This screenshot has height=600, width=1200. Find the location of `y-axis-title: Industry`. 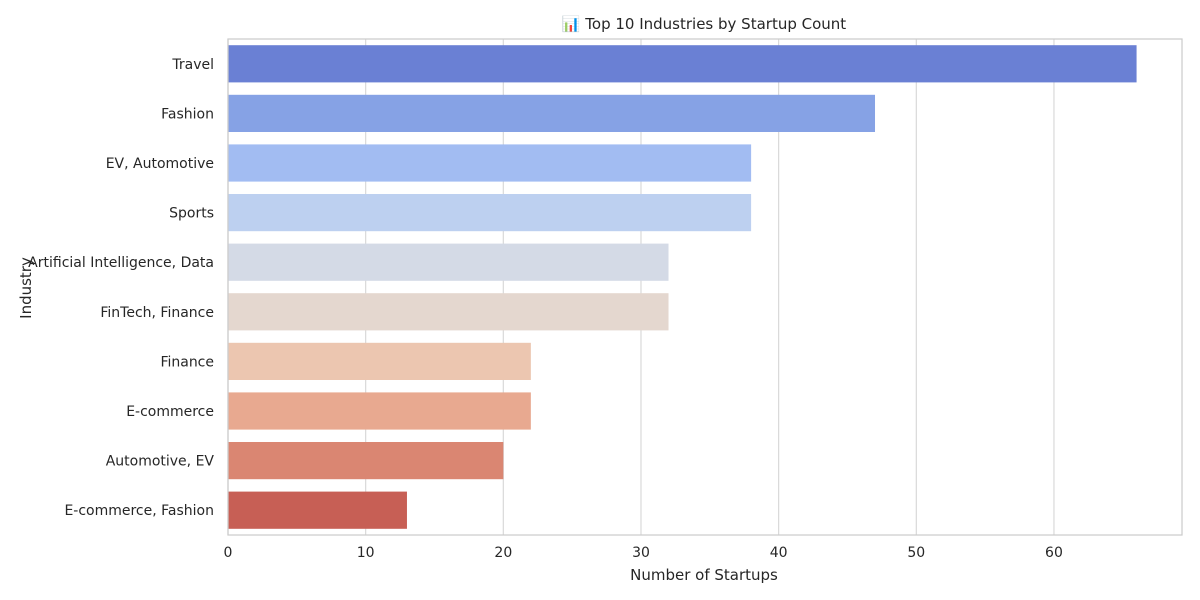

y-axis-title: Industry is located at coordinates (26, 288).